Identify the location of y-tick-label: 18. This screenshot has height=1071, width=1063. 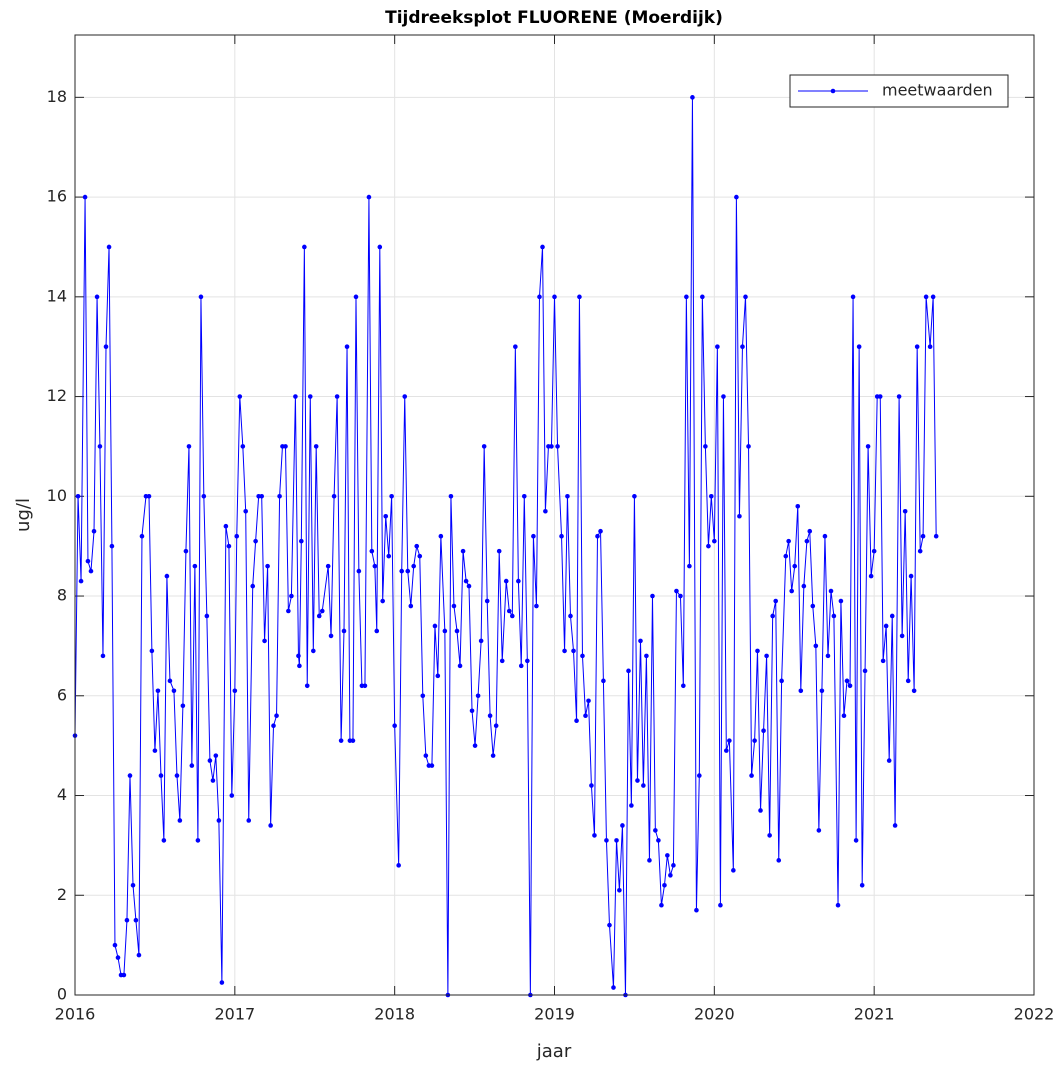
(57, 96).